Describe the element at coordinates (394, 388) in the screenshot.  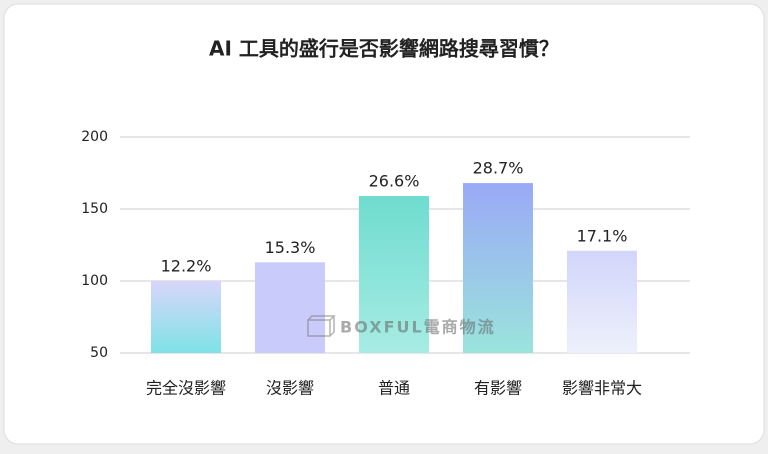
I see `x-tick-label: 普通` at that location.